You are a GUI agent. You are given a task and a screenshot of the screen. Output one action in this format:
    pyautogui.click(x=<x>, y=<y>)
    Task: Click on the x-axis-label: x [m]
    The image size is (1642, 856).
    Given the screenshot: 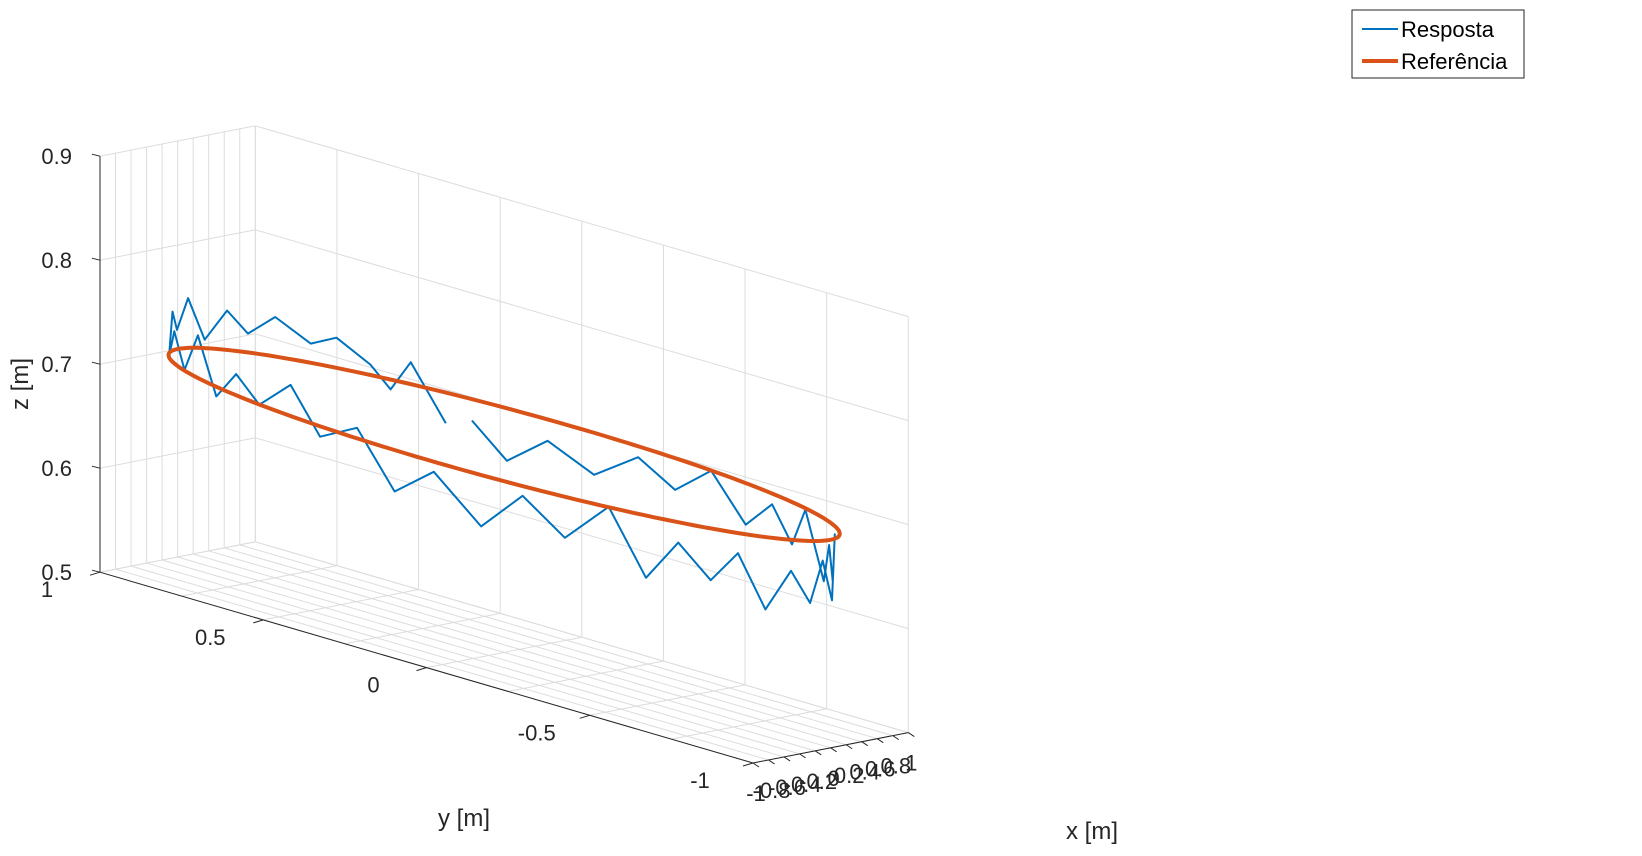 What is the action you would take?
    pyautogui.click(x=1092, y=831)
    